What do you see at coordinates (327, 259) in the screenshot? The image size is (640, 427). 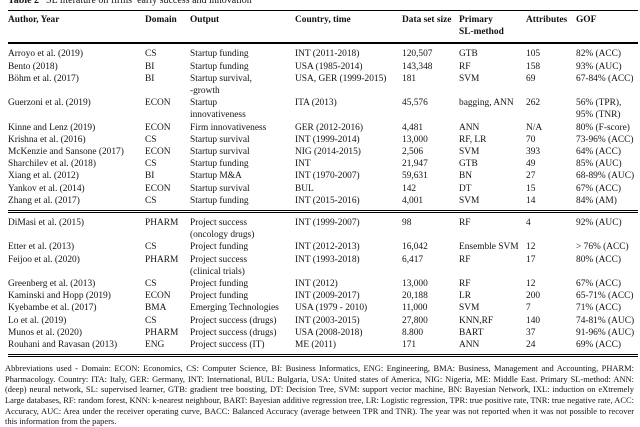 I see `cell-country: INT (1993-2018)` at bounding box center [327, 259].